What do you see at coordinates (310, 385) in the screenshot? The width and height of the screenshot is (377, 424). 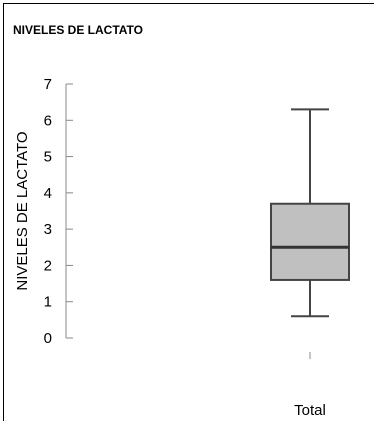 I see `x-axis-labels: Total` at bounding box center [310, 385].